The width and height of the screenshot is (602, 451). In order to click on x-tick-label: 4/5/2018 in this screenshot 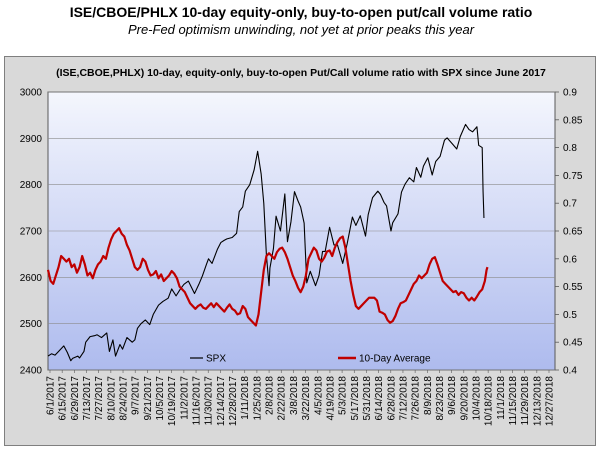, I will do `click(318, 395)`.